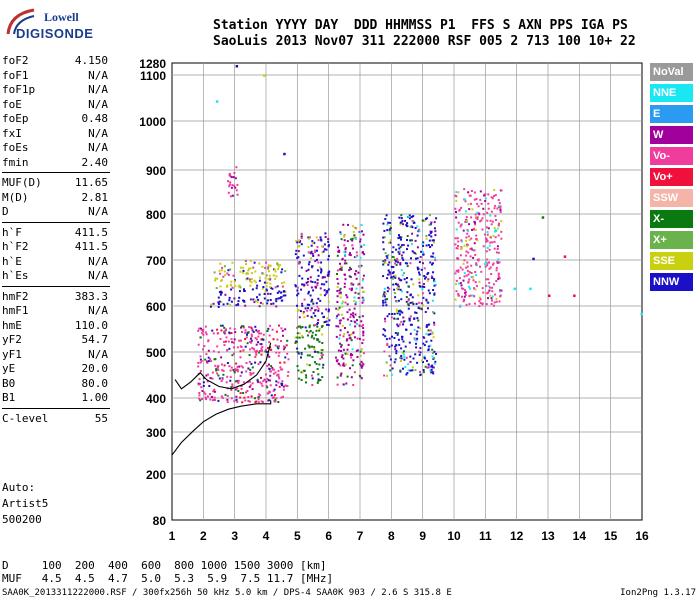  I want to click on param-label: C-level, so click(25, 418).